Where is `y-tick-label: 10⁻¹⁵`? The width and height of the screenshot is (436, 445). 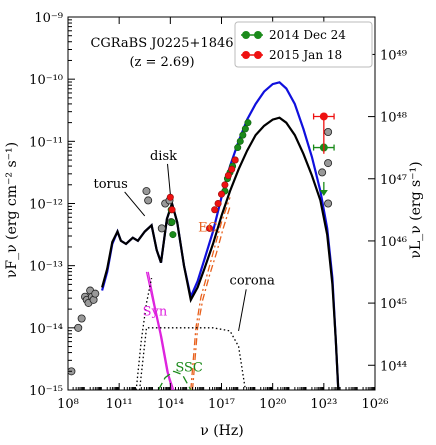 y-tick-label: 10⁻¹⁵ is located at coordinates (46, 391).